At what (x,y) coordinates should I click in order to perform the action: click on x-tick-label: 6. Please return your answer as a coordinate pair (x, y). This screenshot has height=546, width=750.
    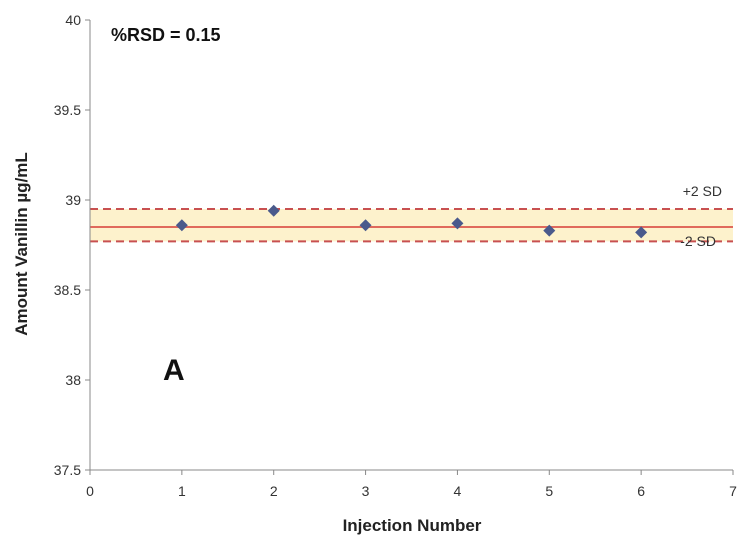
    Looking at the image, I should click on (641, 491).